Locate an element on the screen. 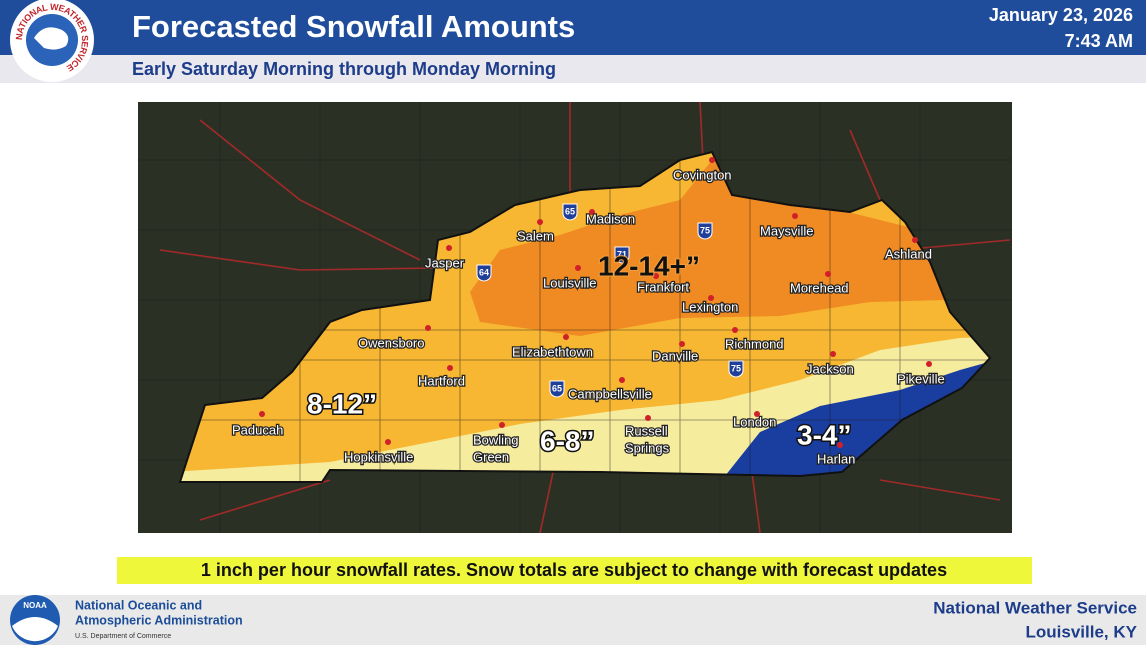 Image resolution: width=1146 pixels, height=645 pixels. city-label: Covington is located at coordinates (702, 174).